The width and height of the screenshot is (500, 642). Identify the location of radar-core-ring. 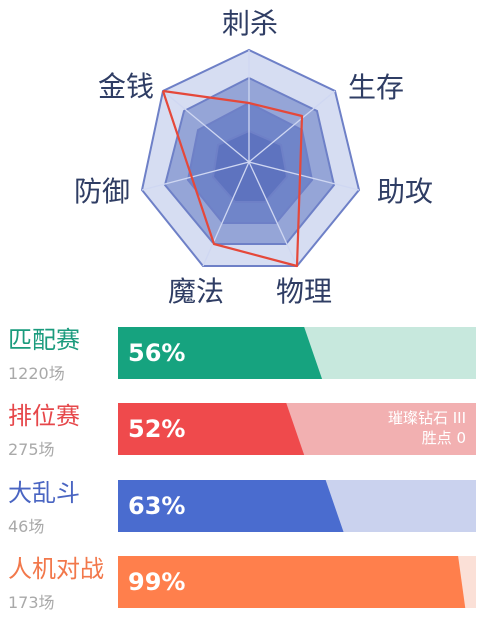
(250, 166).